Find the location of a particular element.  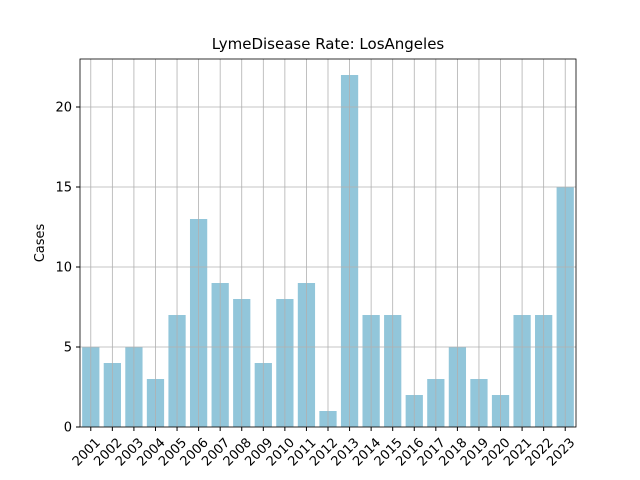

y-tick-label: 5 is located at coordinates (68, 348).